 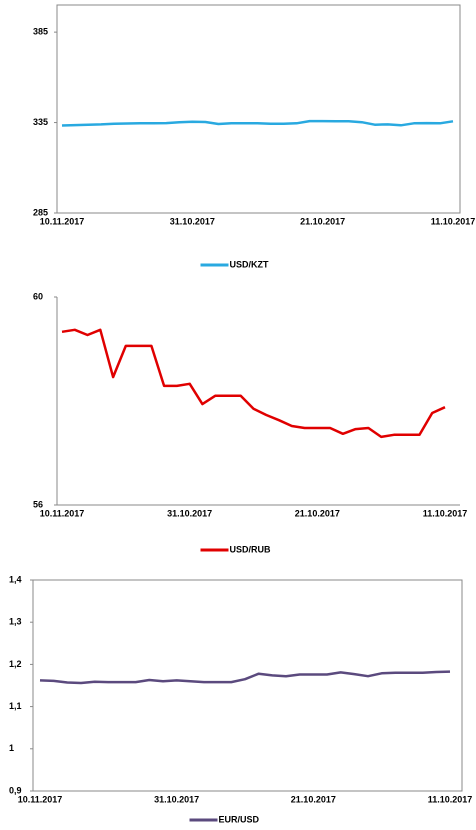 I want to click on y-tick-label: 285, so click(x=40, y=212).